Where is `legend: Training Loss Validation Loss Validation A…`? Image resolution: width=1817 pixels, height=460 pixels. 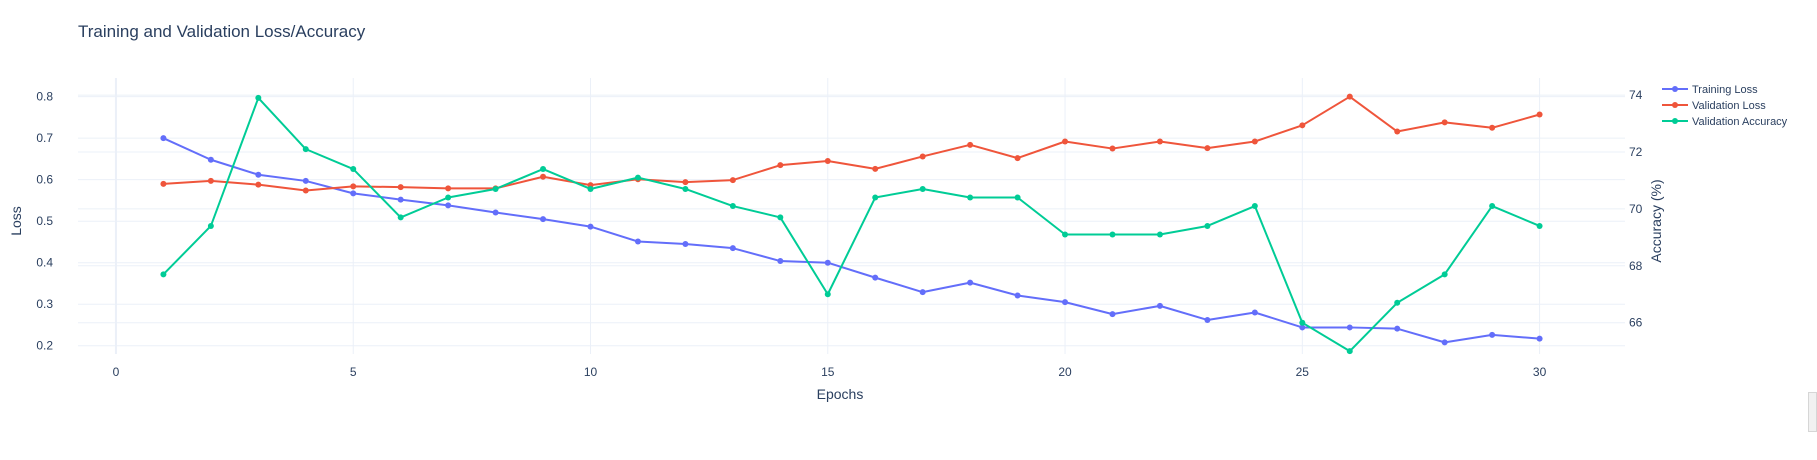 legend: Training Loss Validation Loss Validation A… is located at coordinates (1725, 106).